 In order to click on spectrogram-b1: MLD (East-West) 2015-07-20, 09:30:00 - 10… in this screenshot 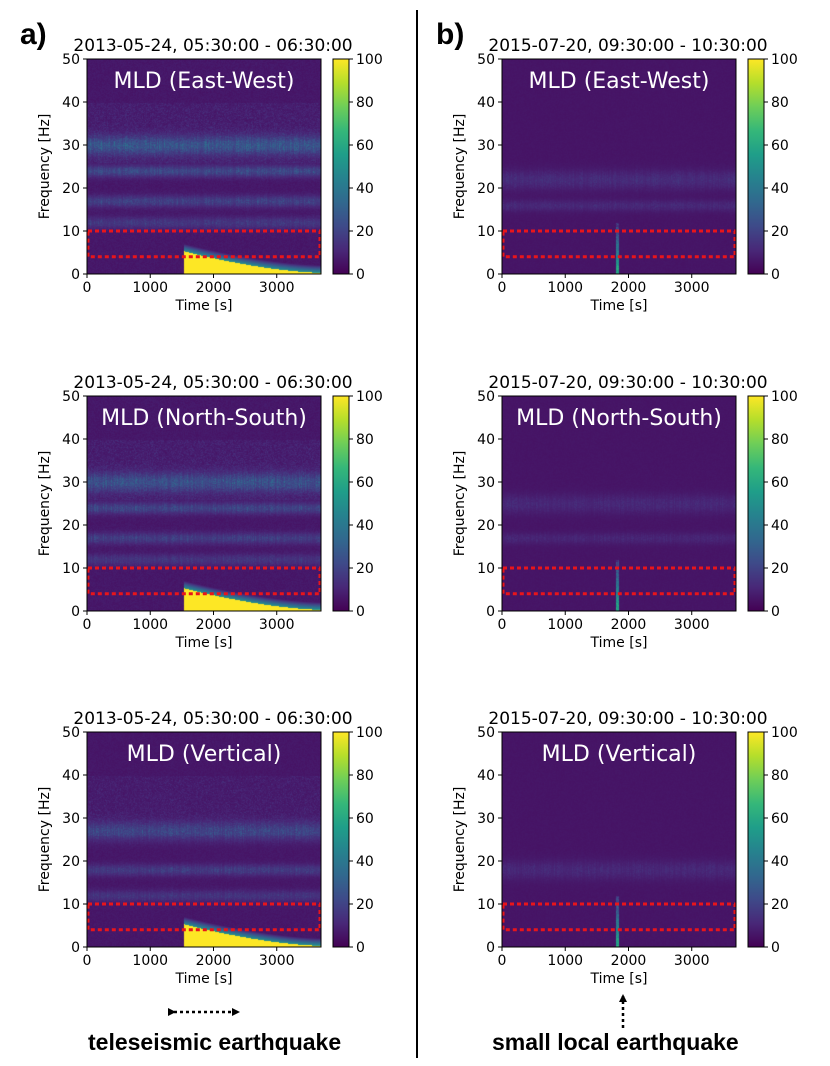, I will do `click(625, 175)`.